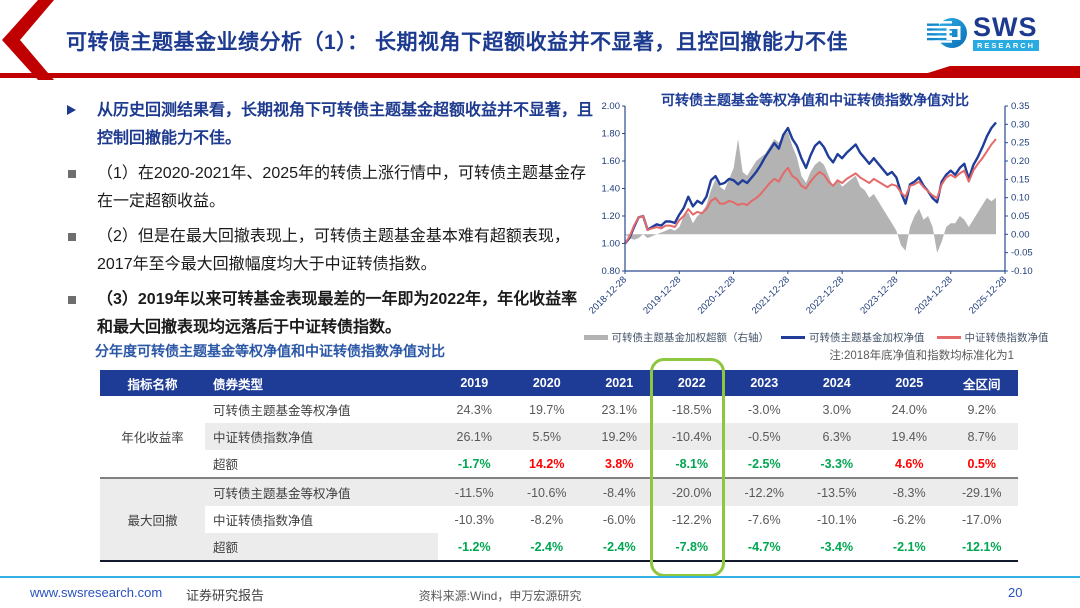 This screenshot has height=608, width=1080. What do you see at coordinates (934, 295) in the screenshot?
I see `x-tick-label: 2024-12-28` at bounding box center [934, 295].